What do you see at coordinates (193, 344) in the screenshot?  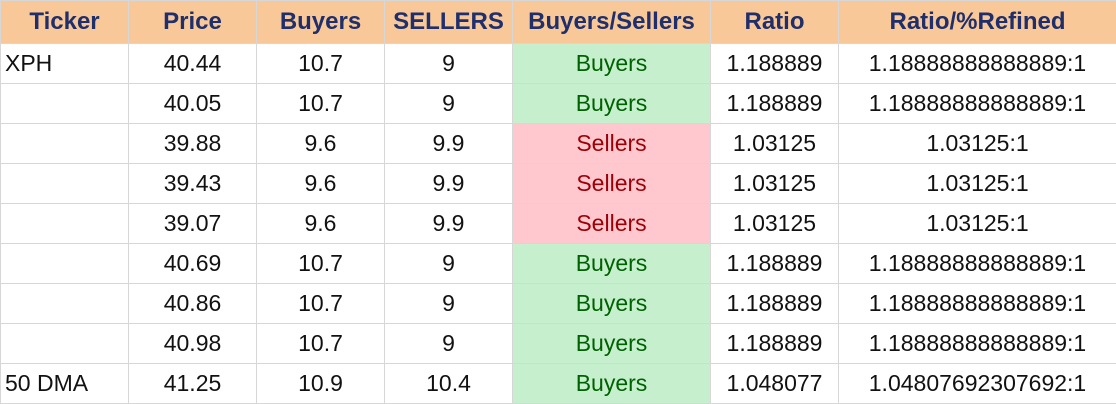 I see `cell-price: 40.98` at bounding box center [193, 344].